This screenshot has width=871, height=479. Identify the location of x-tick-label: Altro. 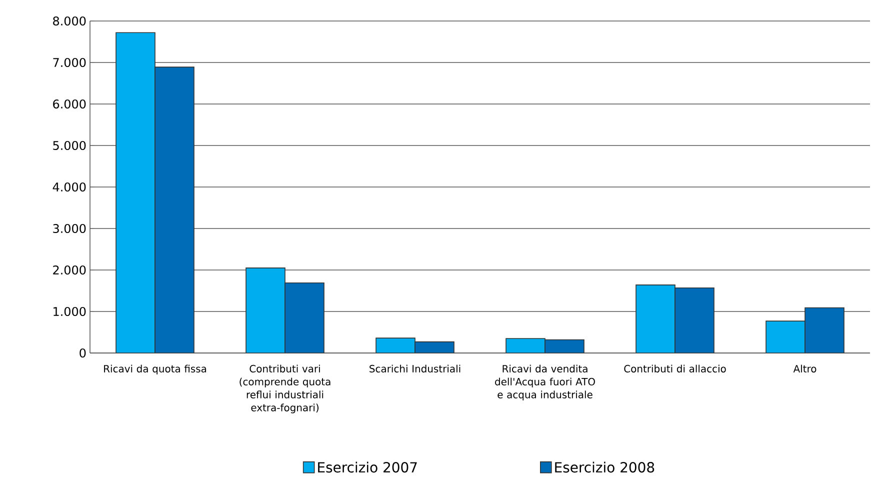
(804, 368).